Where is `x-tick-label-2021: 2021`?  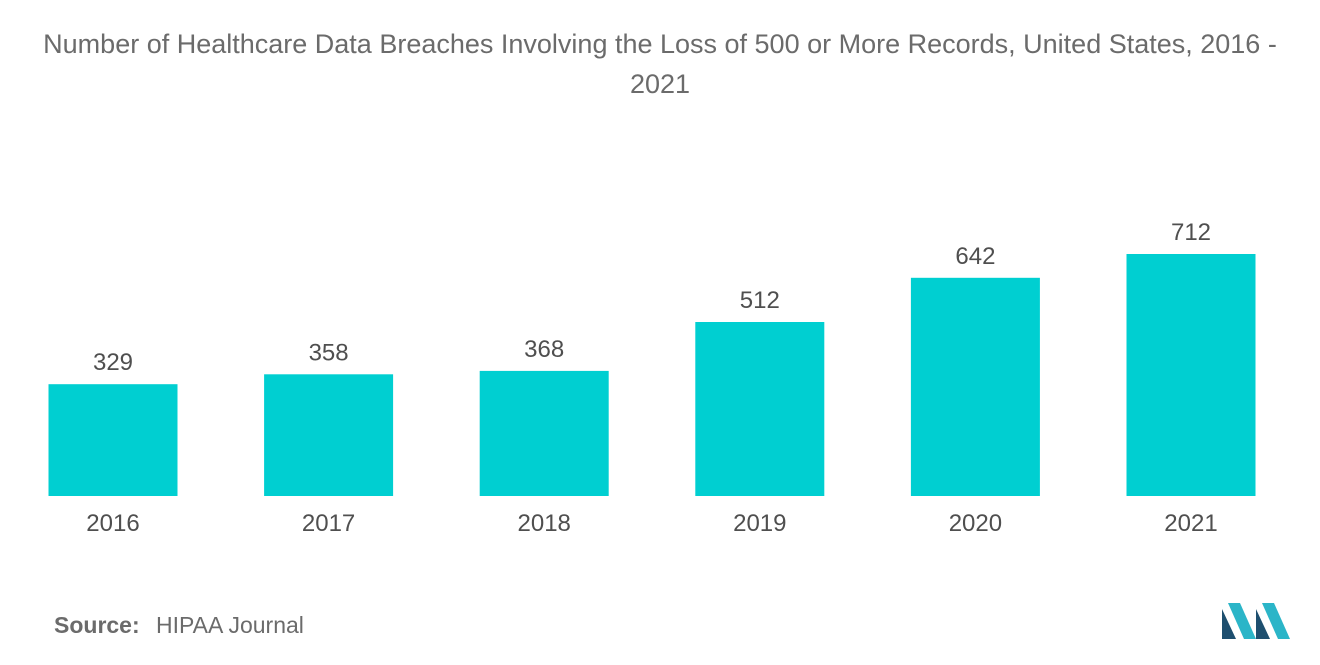
x-tick-label-2021: 2021 is located at coordinates (1190, 523).